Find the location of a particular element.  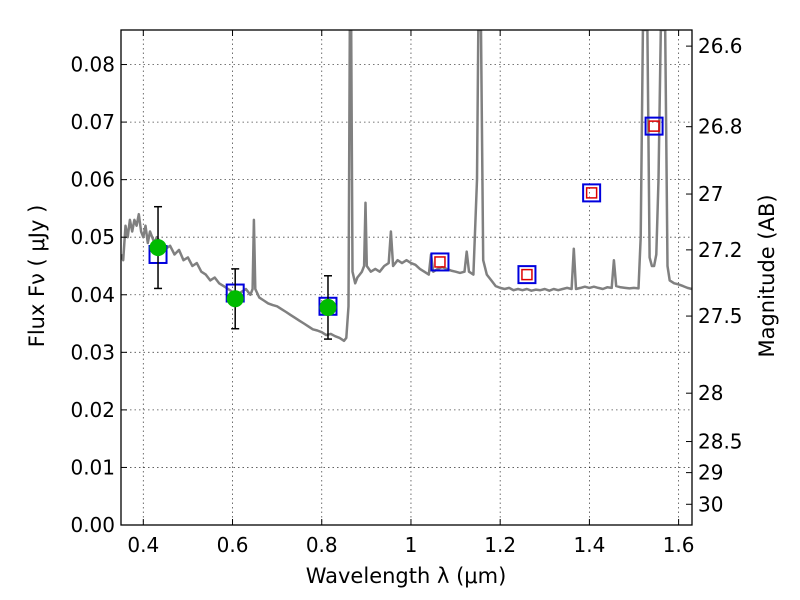

right-tick-label: 27.2 is located at coordinates (720, 250).